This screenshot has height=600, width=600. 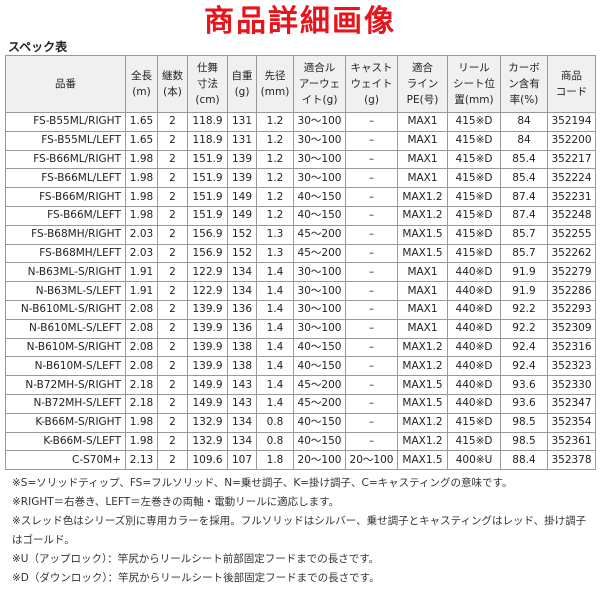 What do you see at coordinates (319, 100) in the screenshot?
I see `header-line: イト(g)` at bounding box center [319, 100].